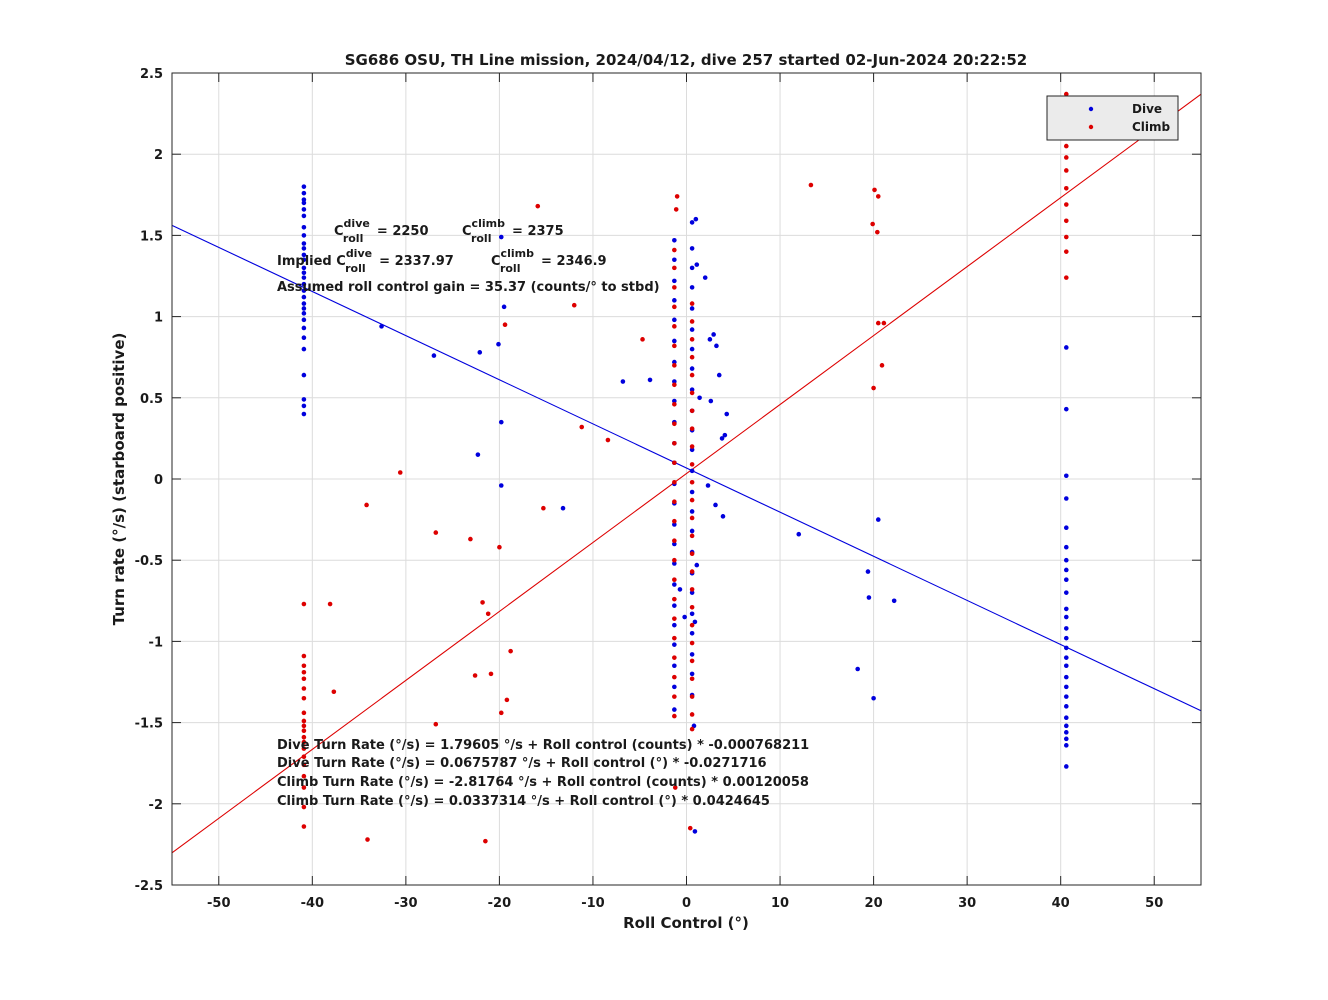  What do you see at coordinates (780, 903) in the screenshot?
I see `x-tick-label: 10` at bounding box center [780, 903].